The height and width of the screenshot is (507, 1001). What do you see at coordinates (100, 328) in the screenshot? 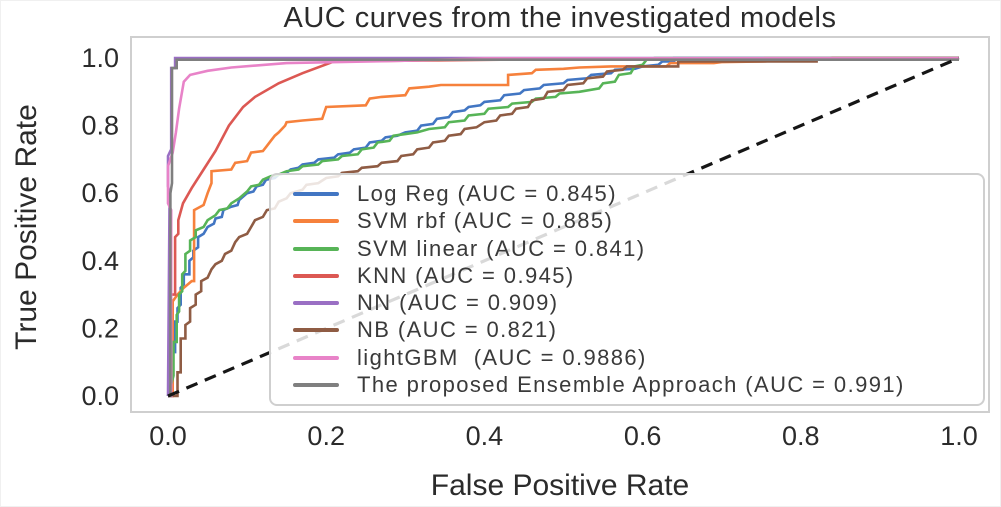
I see `y-tick-label-0.2: 0.2` at bounding box center [100, 328].